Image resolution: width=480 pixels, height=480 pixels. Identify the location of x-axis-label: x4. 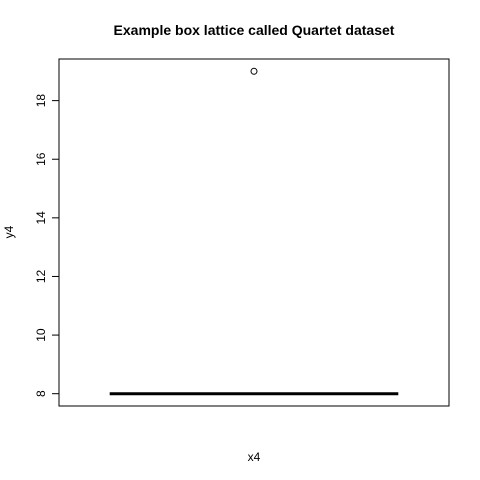
(254, 457).